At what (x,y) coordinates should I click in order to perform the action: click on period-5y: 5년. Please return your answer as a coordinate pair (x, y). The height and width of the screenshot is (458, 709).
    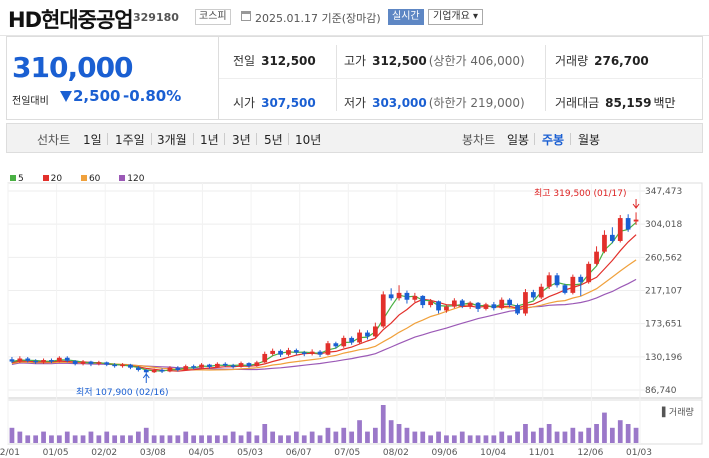
    Looking at the image, I should click on (273, 140).